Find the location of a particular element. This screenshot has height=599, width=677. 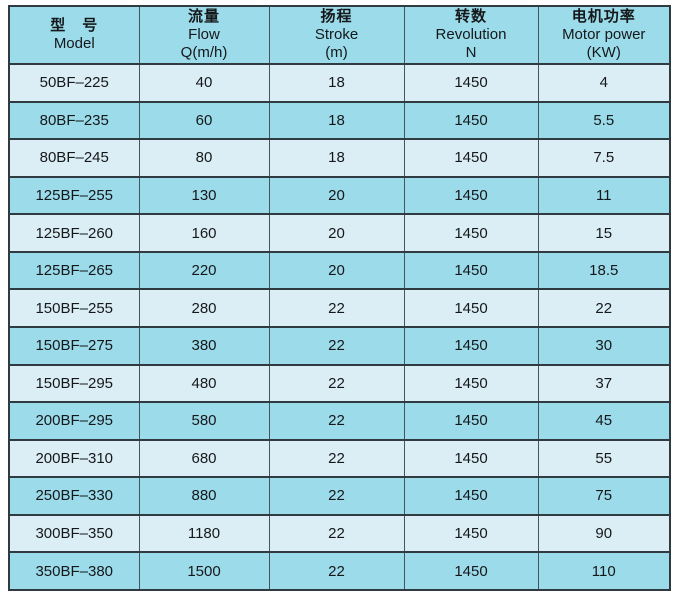

header-zh: 电机功率 is located at coordinates (603, 16).